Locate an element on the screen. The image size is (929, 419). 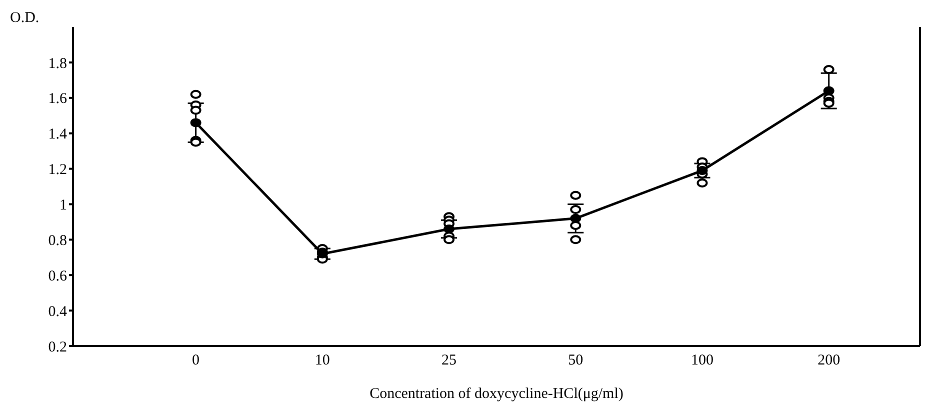
y-tick-label: 0.4 is located at coordinates (58, 312).